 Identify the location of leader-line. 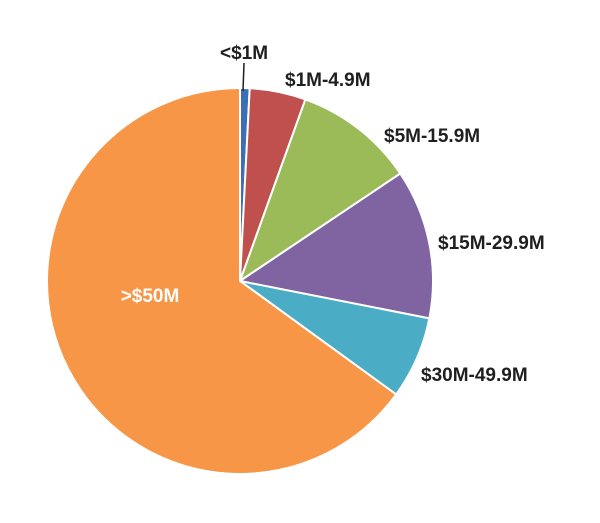
(243, 77).